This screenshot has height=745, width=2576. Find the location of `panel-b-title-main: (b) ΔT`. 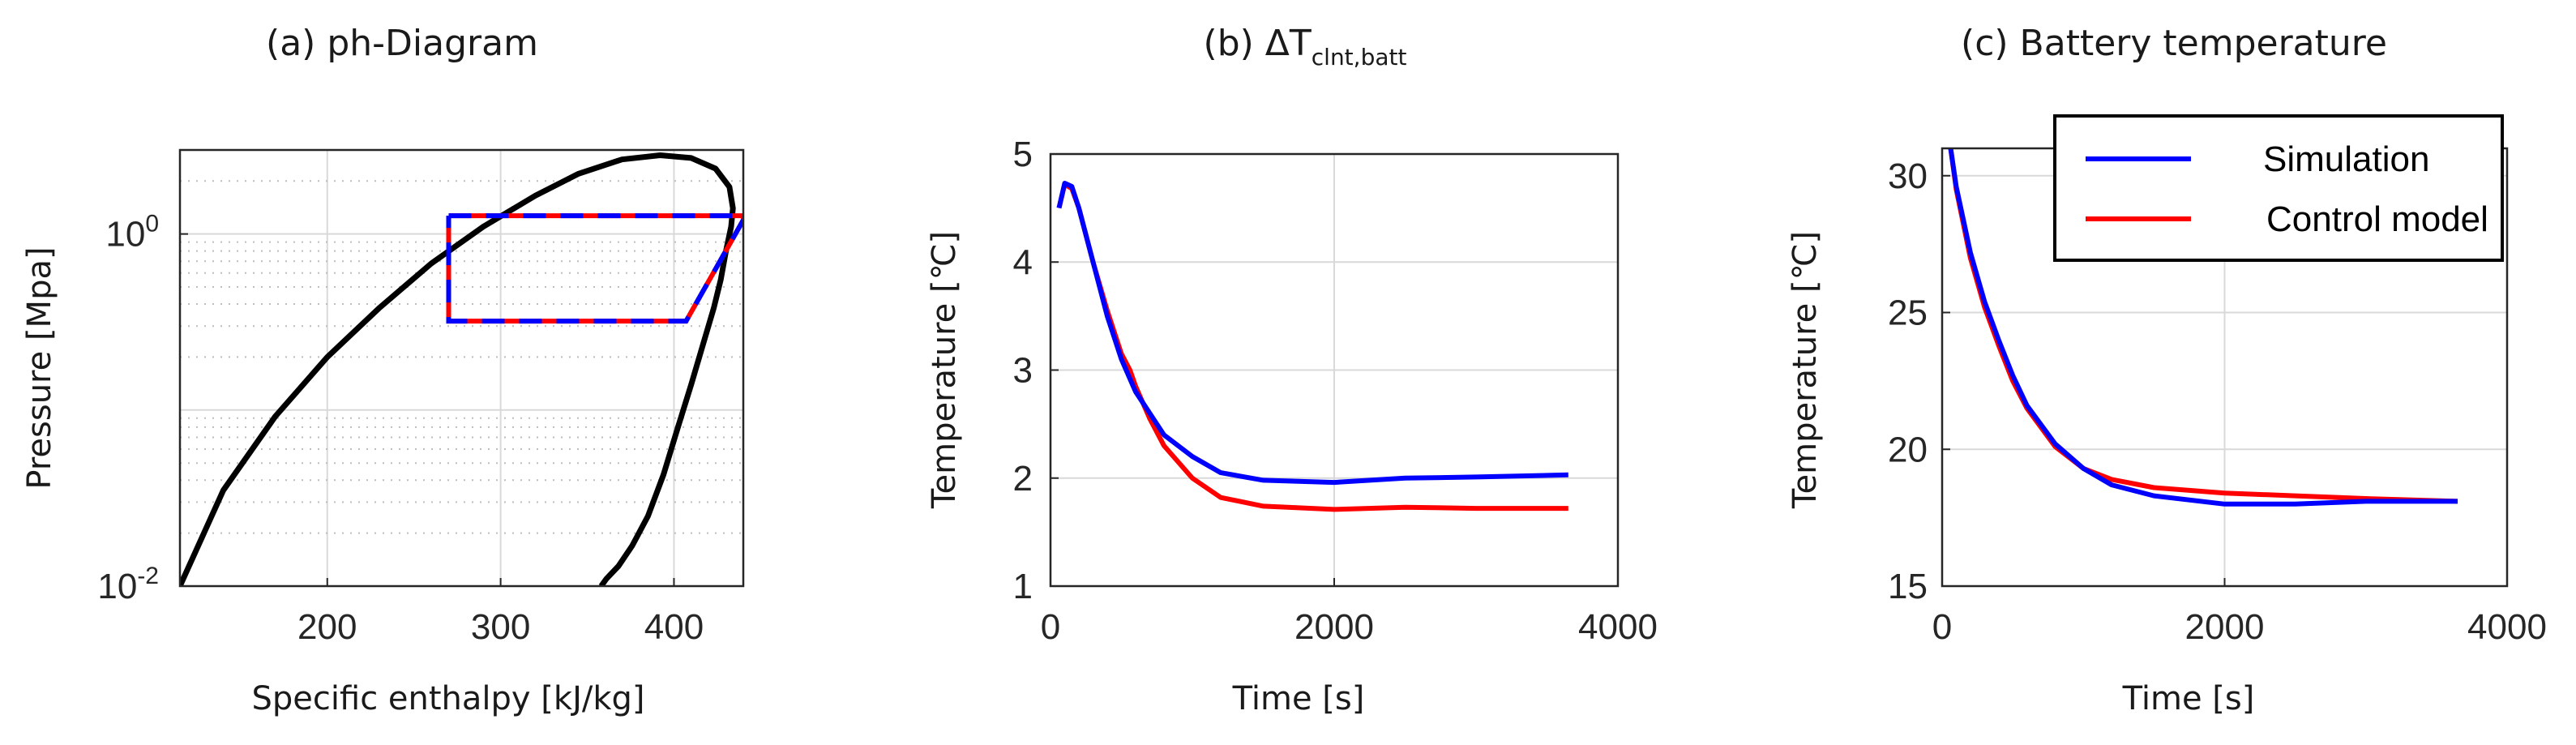

panel-b-title-main: (b) ΔT is located at coordinates (1258, 43).